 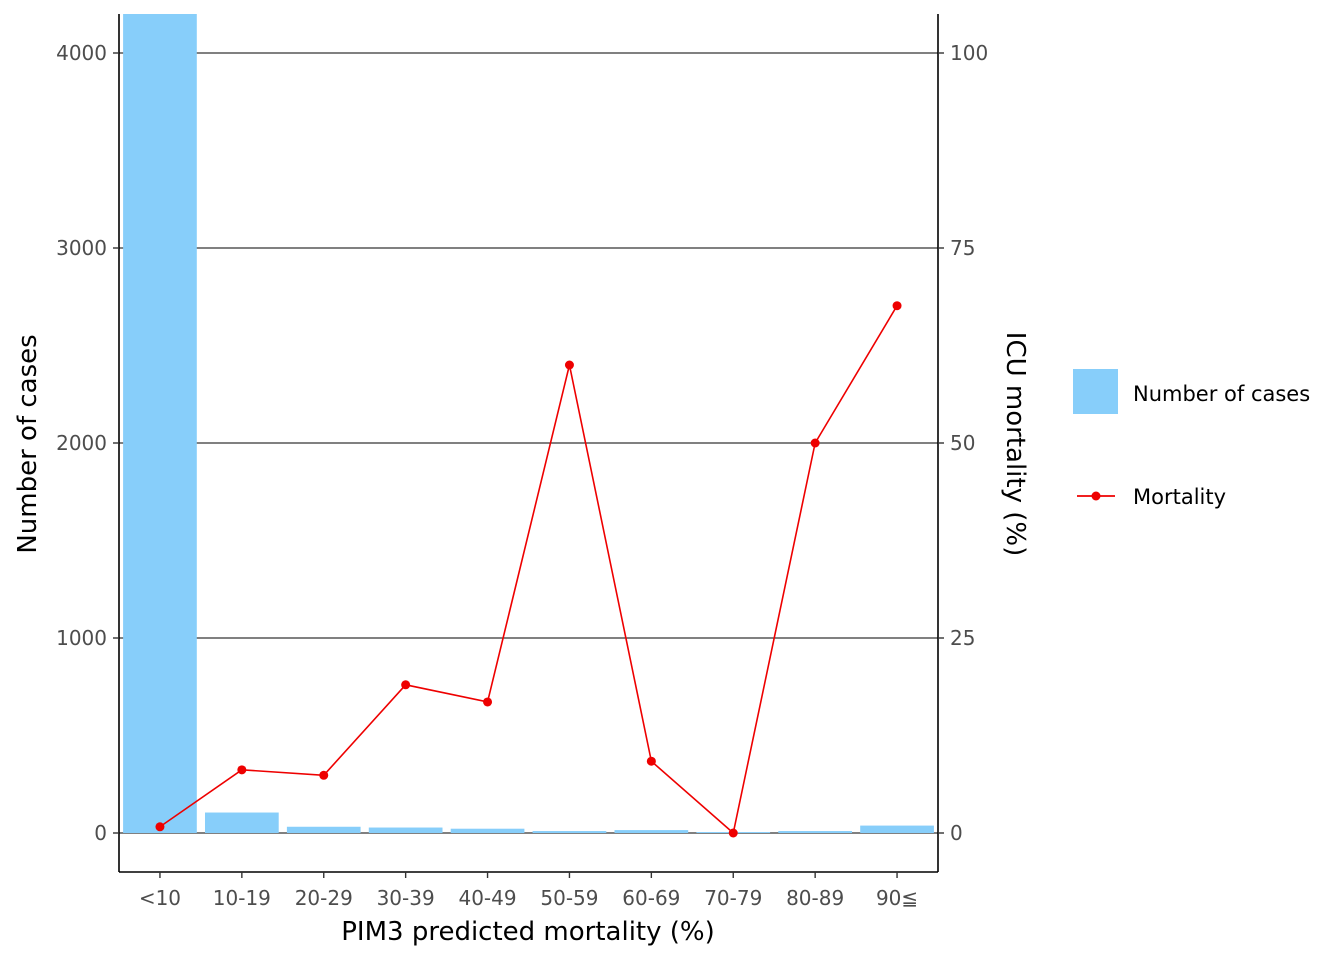 What do you see at coordinates (962, 248) in the screenshot?
I see `right-tick-label-3: 75` at bounding box center [962, 248].